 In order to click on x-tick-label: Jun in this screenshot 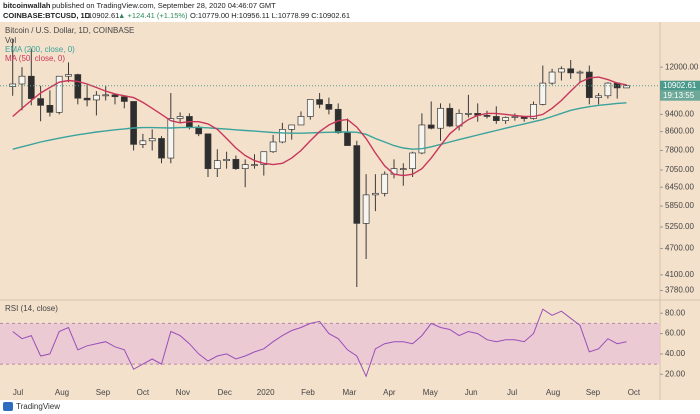, I will do `click(471, 392)`.